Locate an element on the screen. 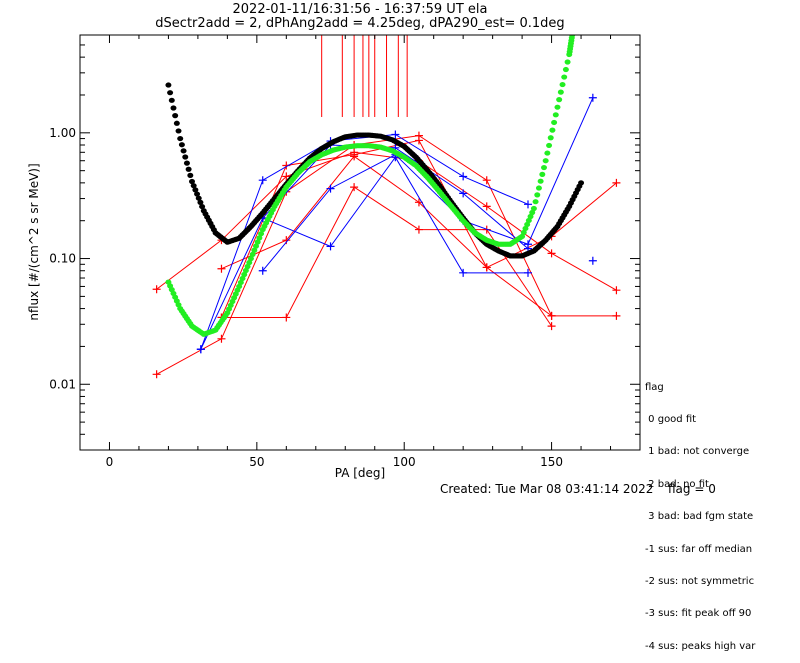  legend-item: -3 sus: fit peak off 90 is located at coordinates (698, 614).